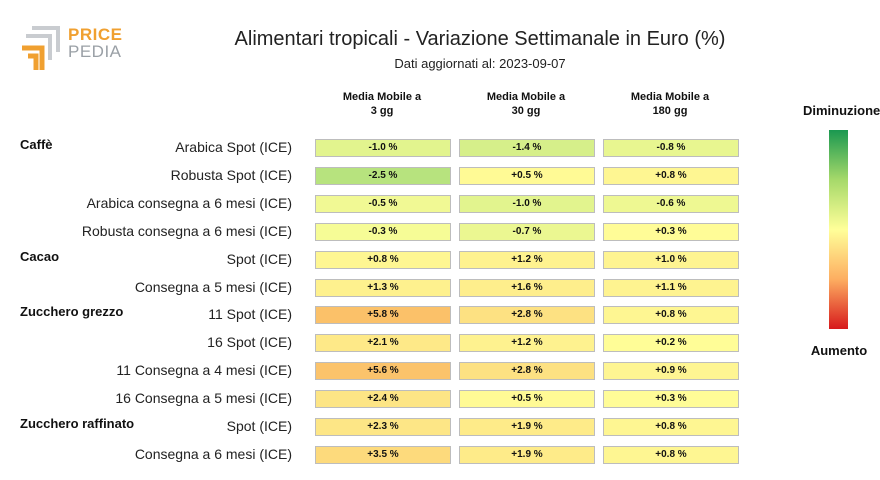 The width and height of the screenshot is (880, 480). What do you see at coordinates (204, 370) in the screenshot?
I see `row-label: 11 Consegna a 4 mesi (ICE)` at bounding box center [204, 370].